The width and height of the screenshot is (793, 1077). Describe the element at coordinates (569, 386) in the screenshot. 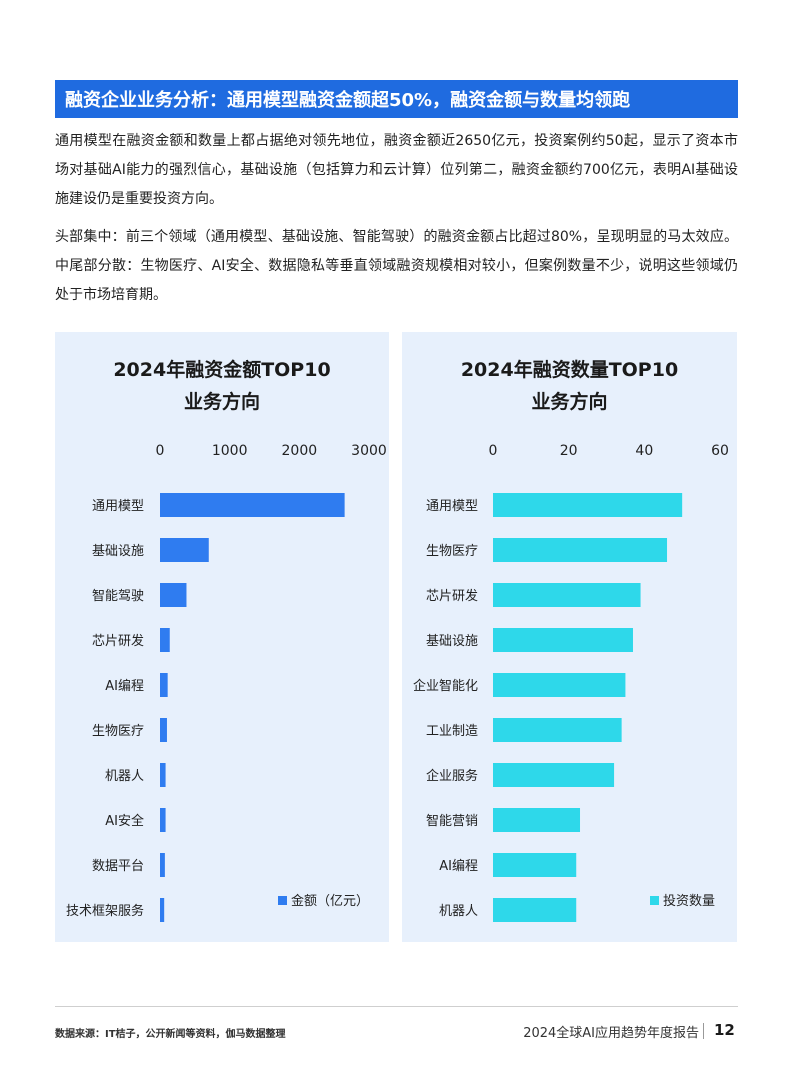

I see `count-chart-title: 2024年融资数量TOP10 业务方向` at that location.